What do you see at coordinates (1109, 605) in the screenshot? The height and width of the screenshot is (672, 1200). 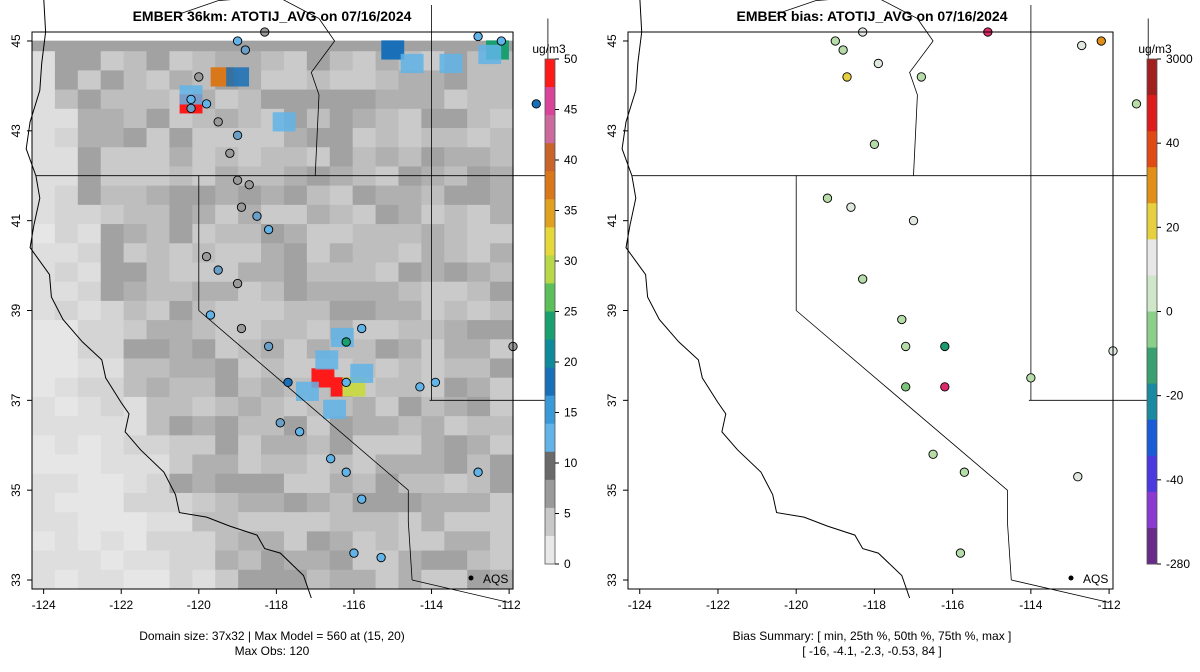 I see `x-tick-label: -112` at bounding box center [1109, 605].